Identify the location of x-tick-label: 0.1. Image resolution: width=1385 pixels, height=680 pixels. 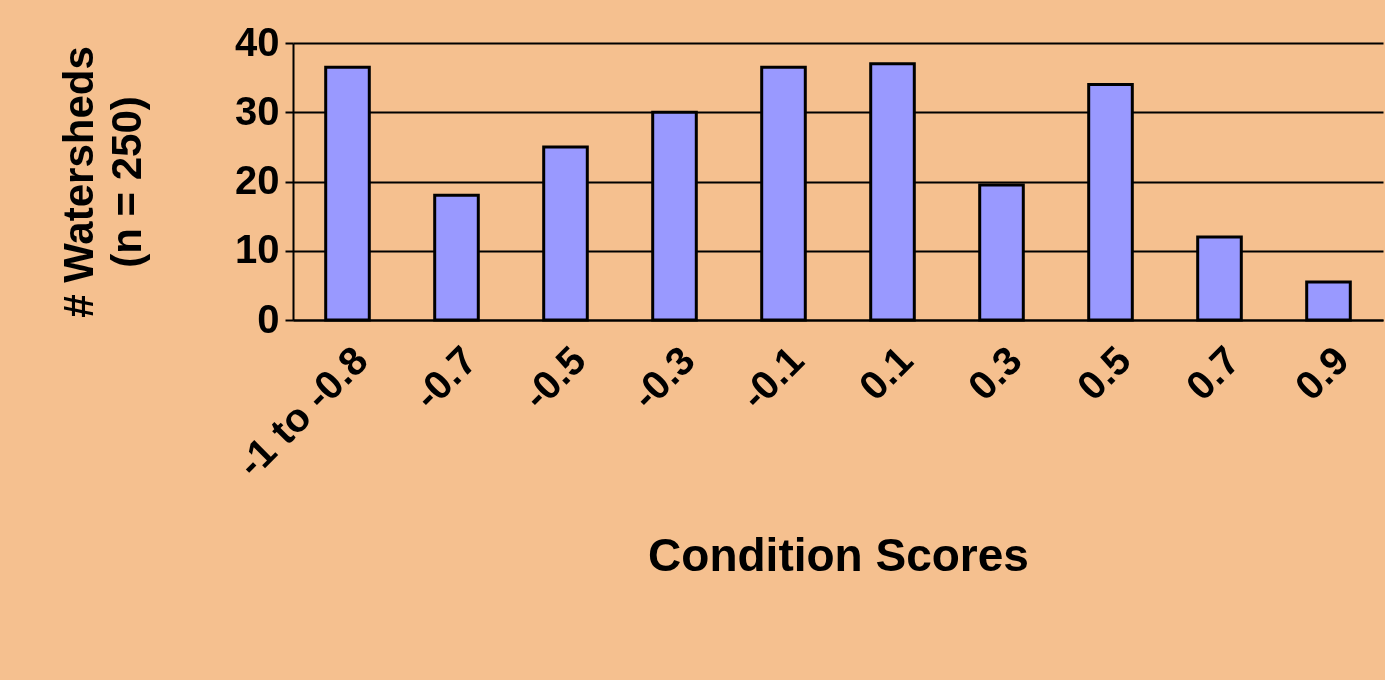
(885, 373).